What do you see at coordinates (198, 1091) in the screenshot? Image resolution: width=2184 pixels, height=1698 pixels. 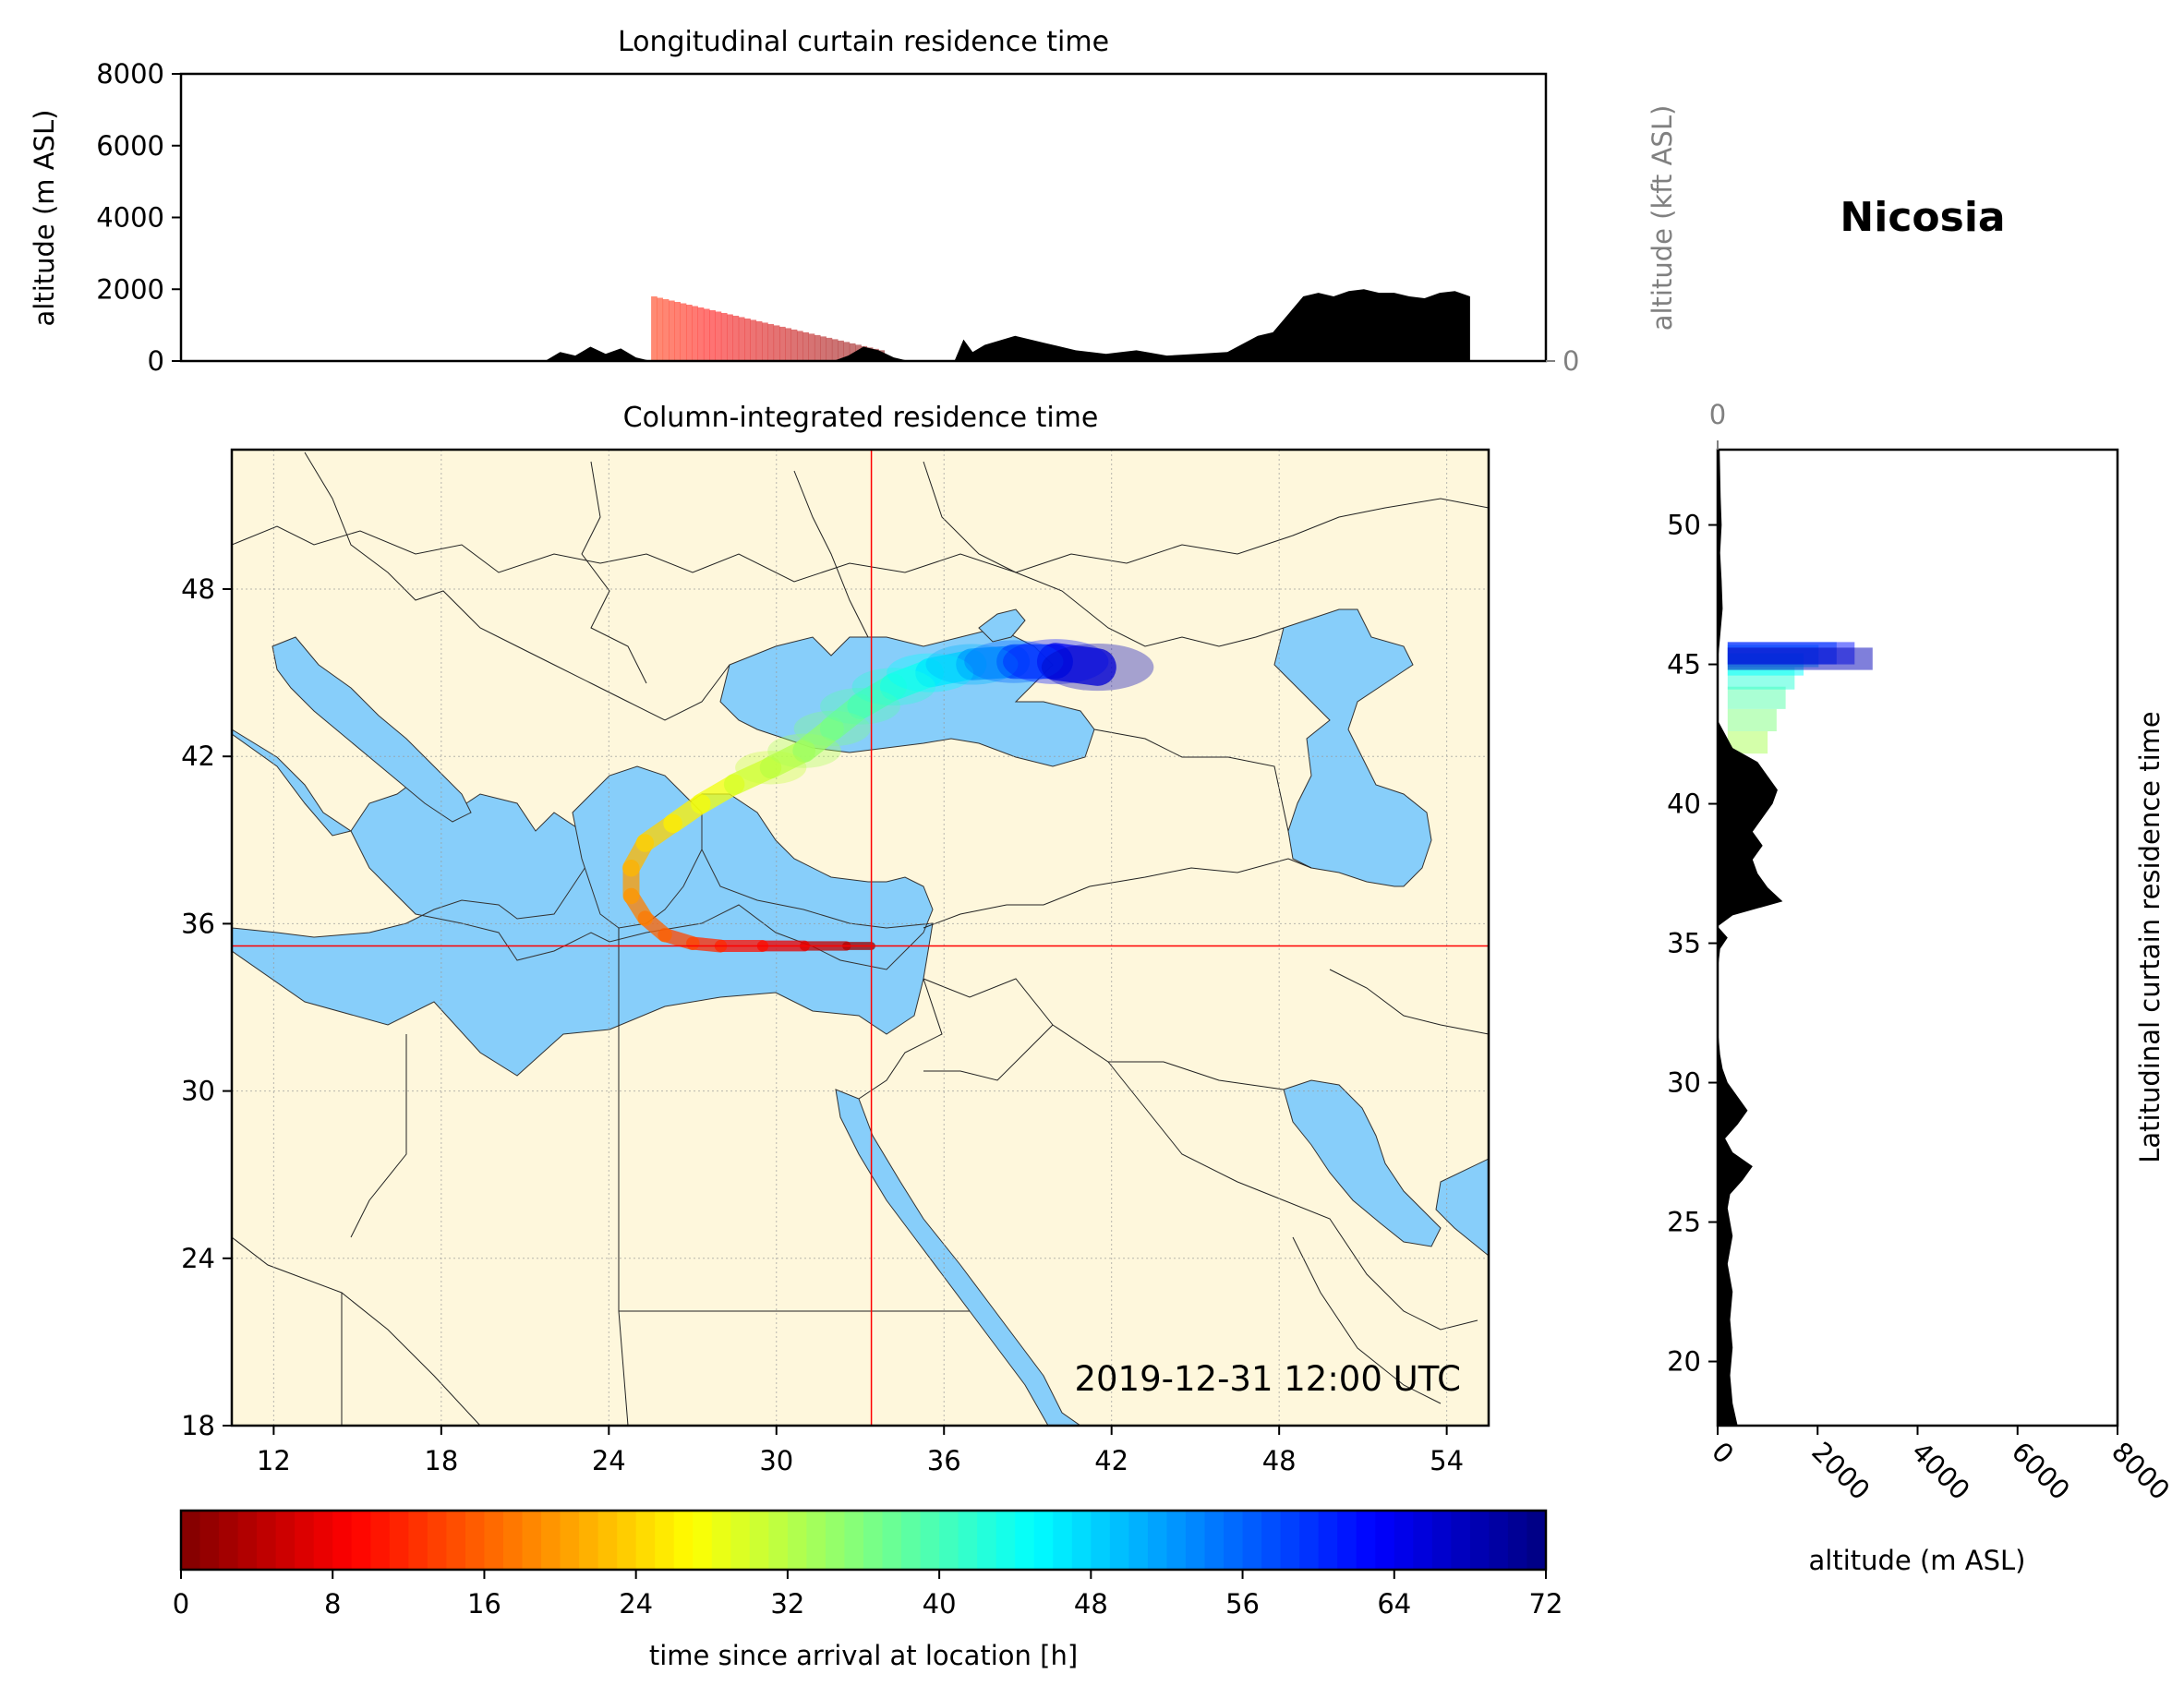 I see `map-ytick-label: 30` at bounding box center [198, 1091].